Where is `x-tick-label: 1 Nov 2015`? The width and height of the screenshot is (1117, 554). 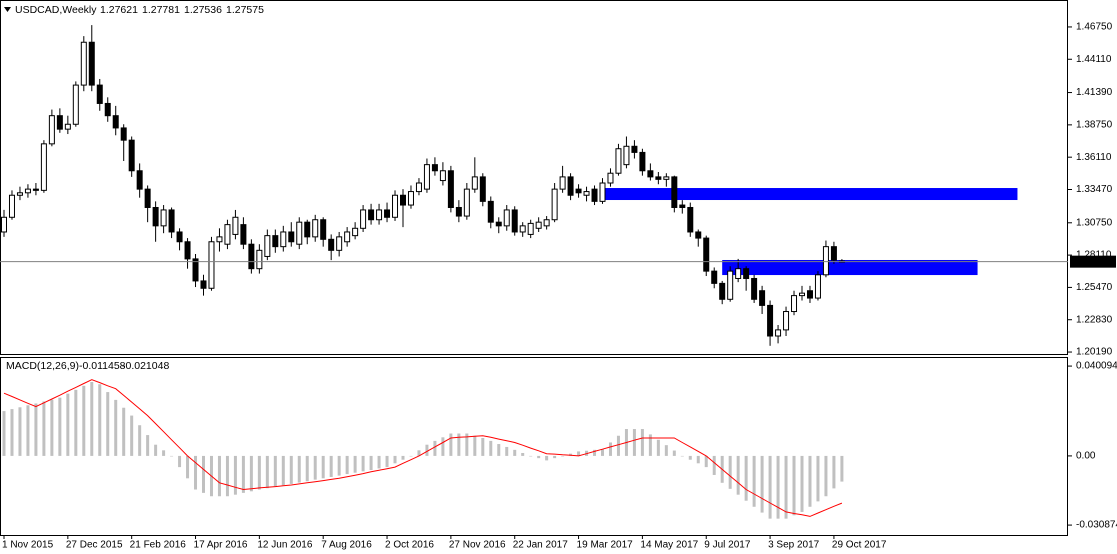 x-tick-label: 1 Nov 2015 is located at coordinates (28, 545).